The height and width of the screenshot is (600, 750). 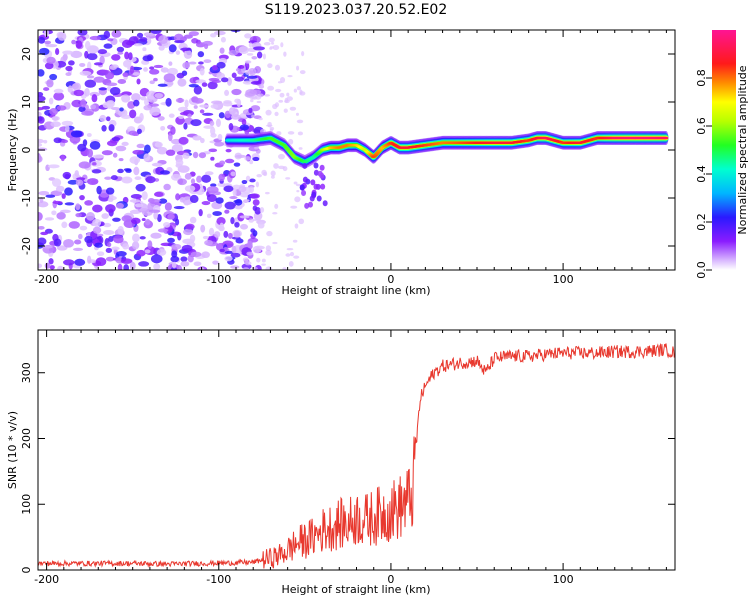 What do you see at coordinates (26, 246) in the screenshot?
I see `spectrogram-y-tick-label: -20` at bounding box center [26, 246].